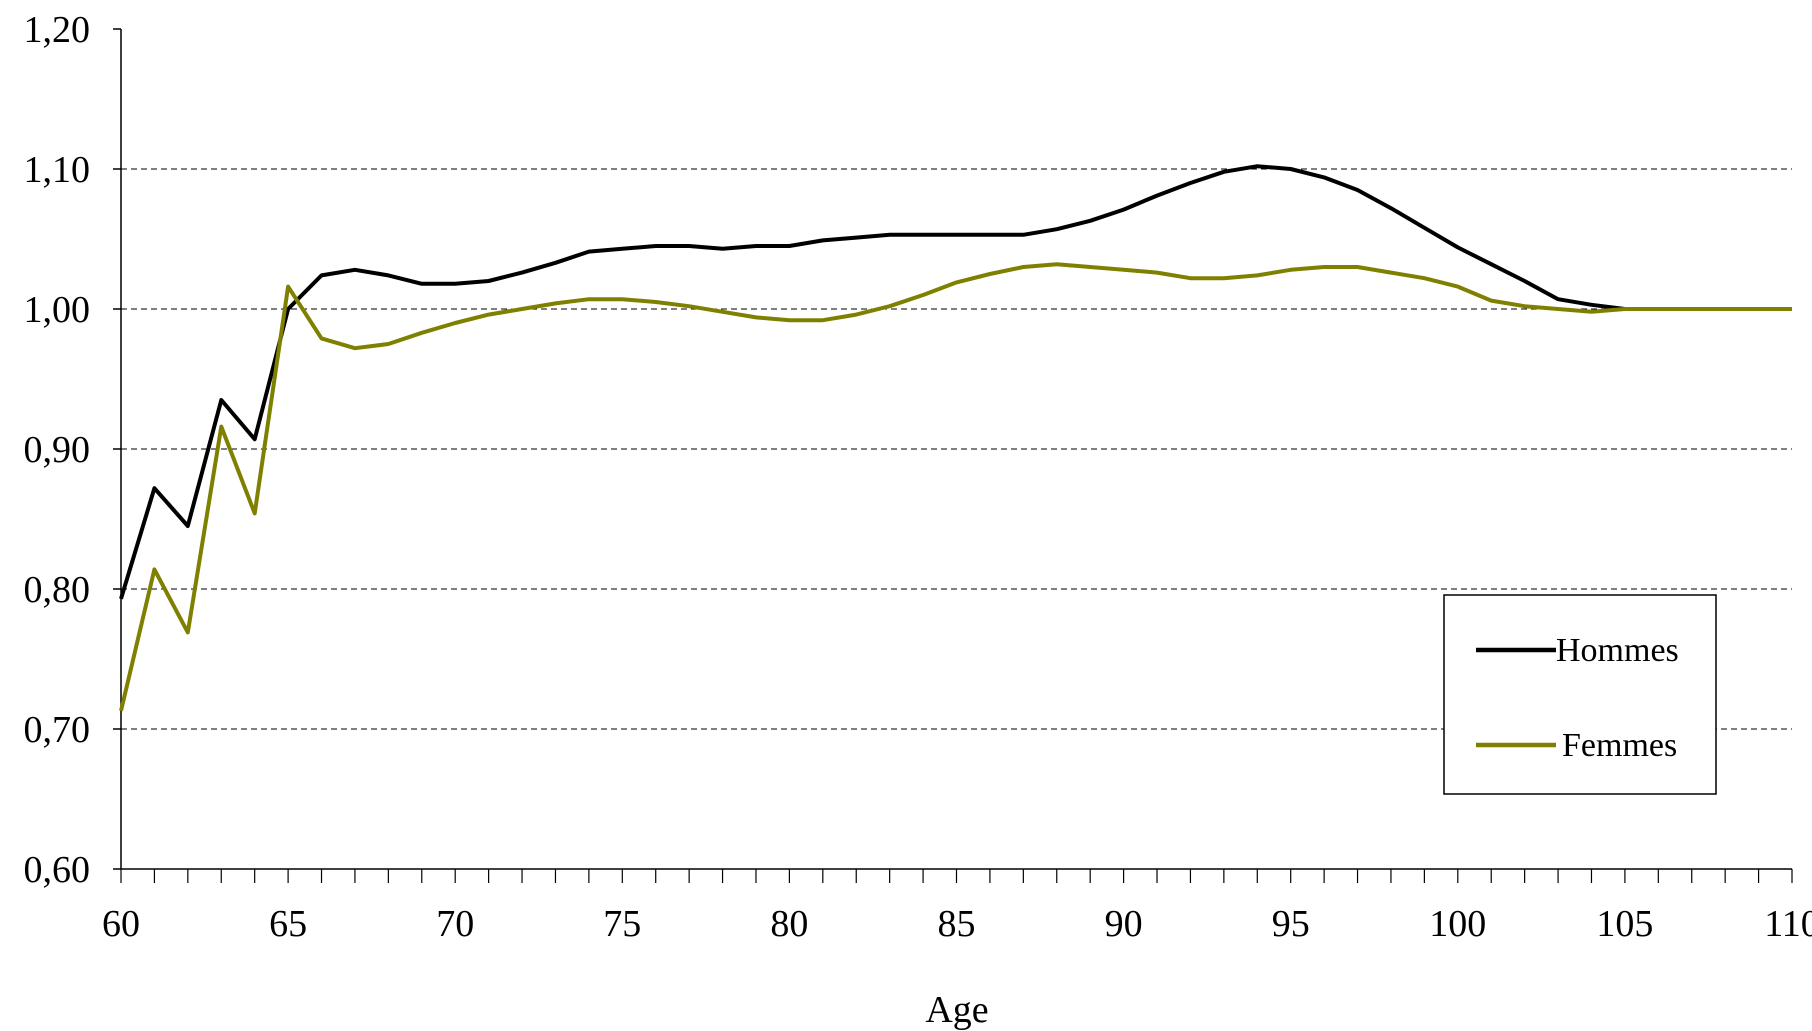 The height and width of the screenshot is (1031, 1812). I want to click on legend-label-femmes: Femmes, so click(1619, 745).